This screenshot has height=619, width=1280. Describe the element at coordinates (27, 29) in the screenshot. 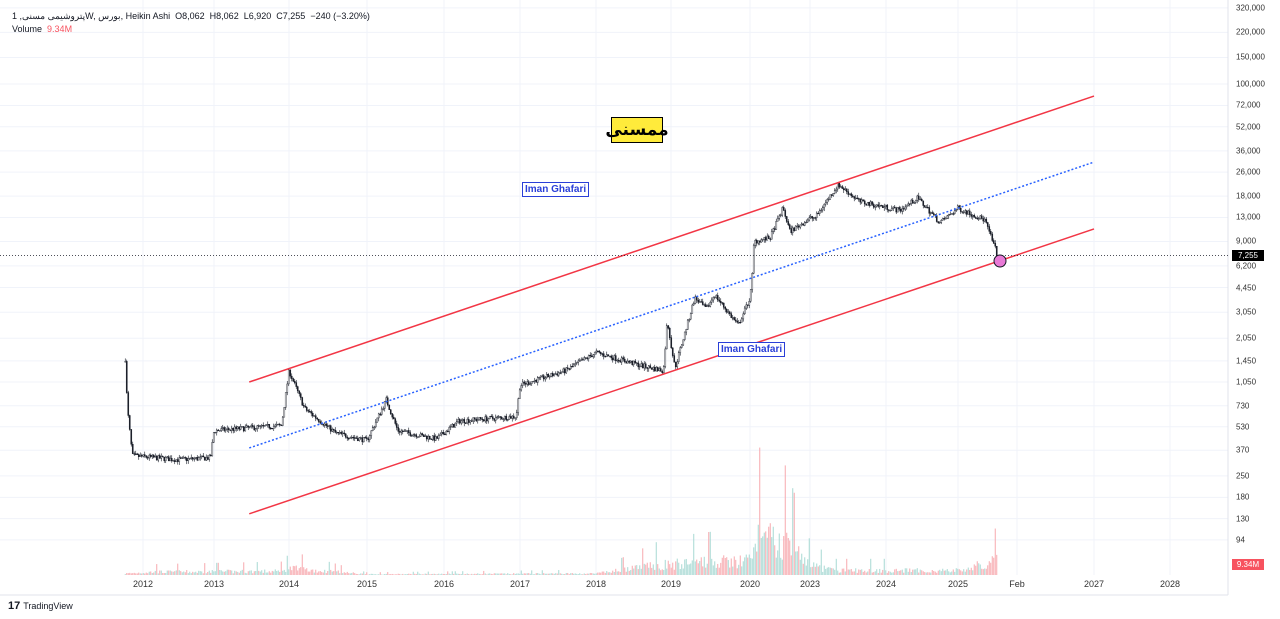

I see `volume-label: Volume` at that location.